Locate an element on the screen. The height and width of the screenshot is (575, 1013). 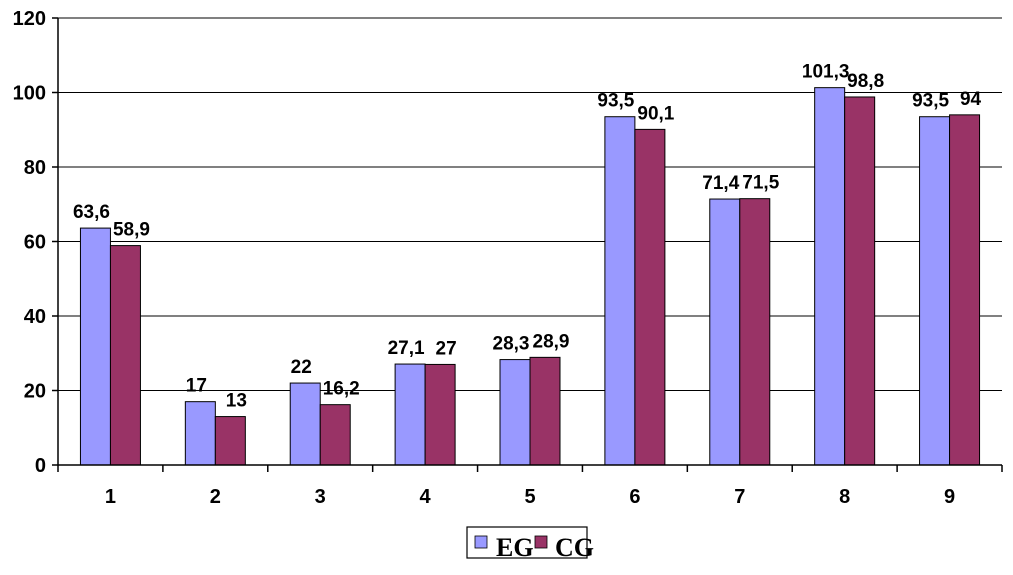
x-tick-label: 1 is located at coordinates (110, 497).